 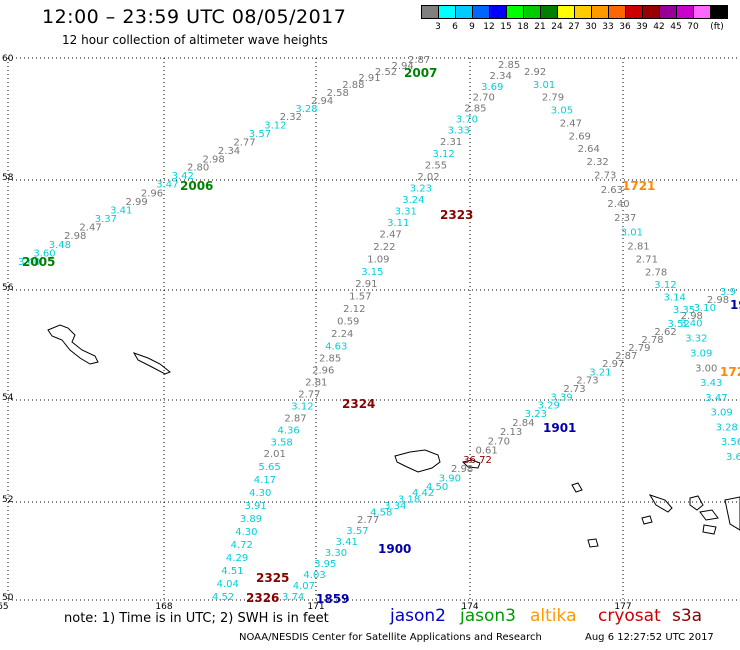 What do you see at coordinates (706, 368) in the screenshot?
I see `wave-height-value: 3.00` at bounding box center [706, 368].